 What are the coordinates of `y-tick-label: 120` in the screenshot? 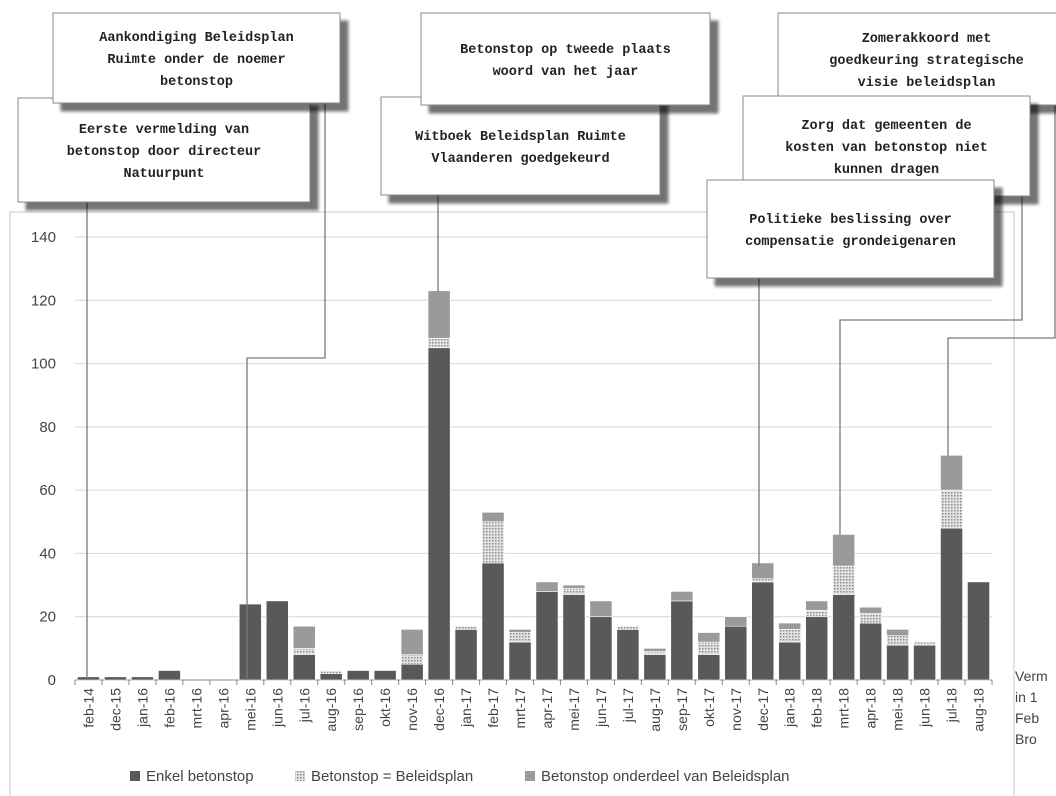 It's located at (43, 300).